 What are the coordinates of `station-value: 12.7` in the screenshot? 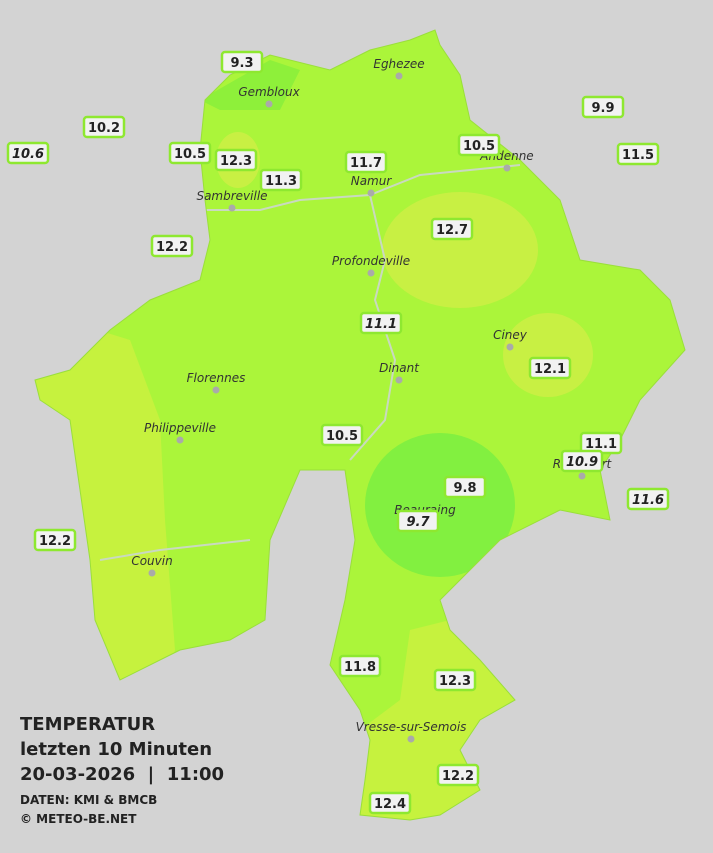 It's located at (452, 230).